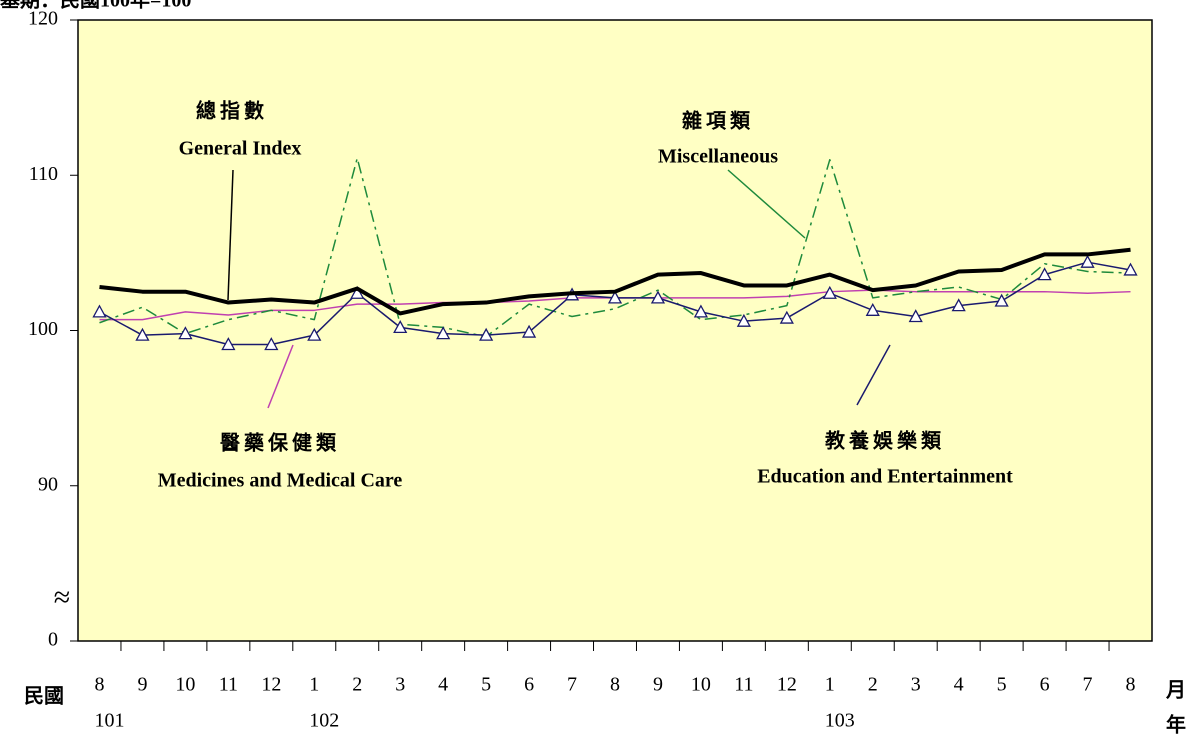 Image resolution: width=1189 pixels, height=740 pixels. Describe the element at coordinates (43, 329) in the screenshot. I see `y-tick-label: 100` at that location.